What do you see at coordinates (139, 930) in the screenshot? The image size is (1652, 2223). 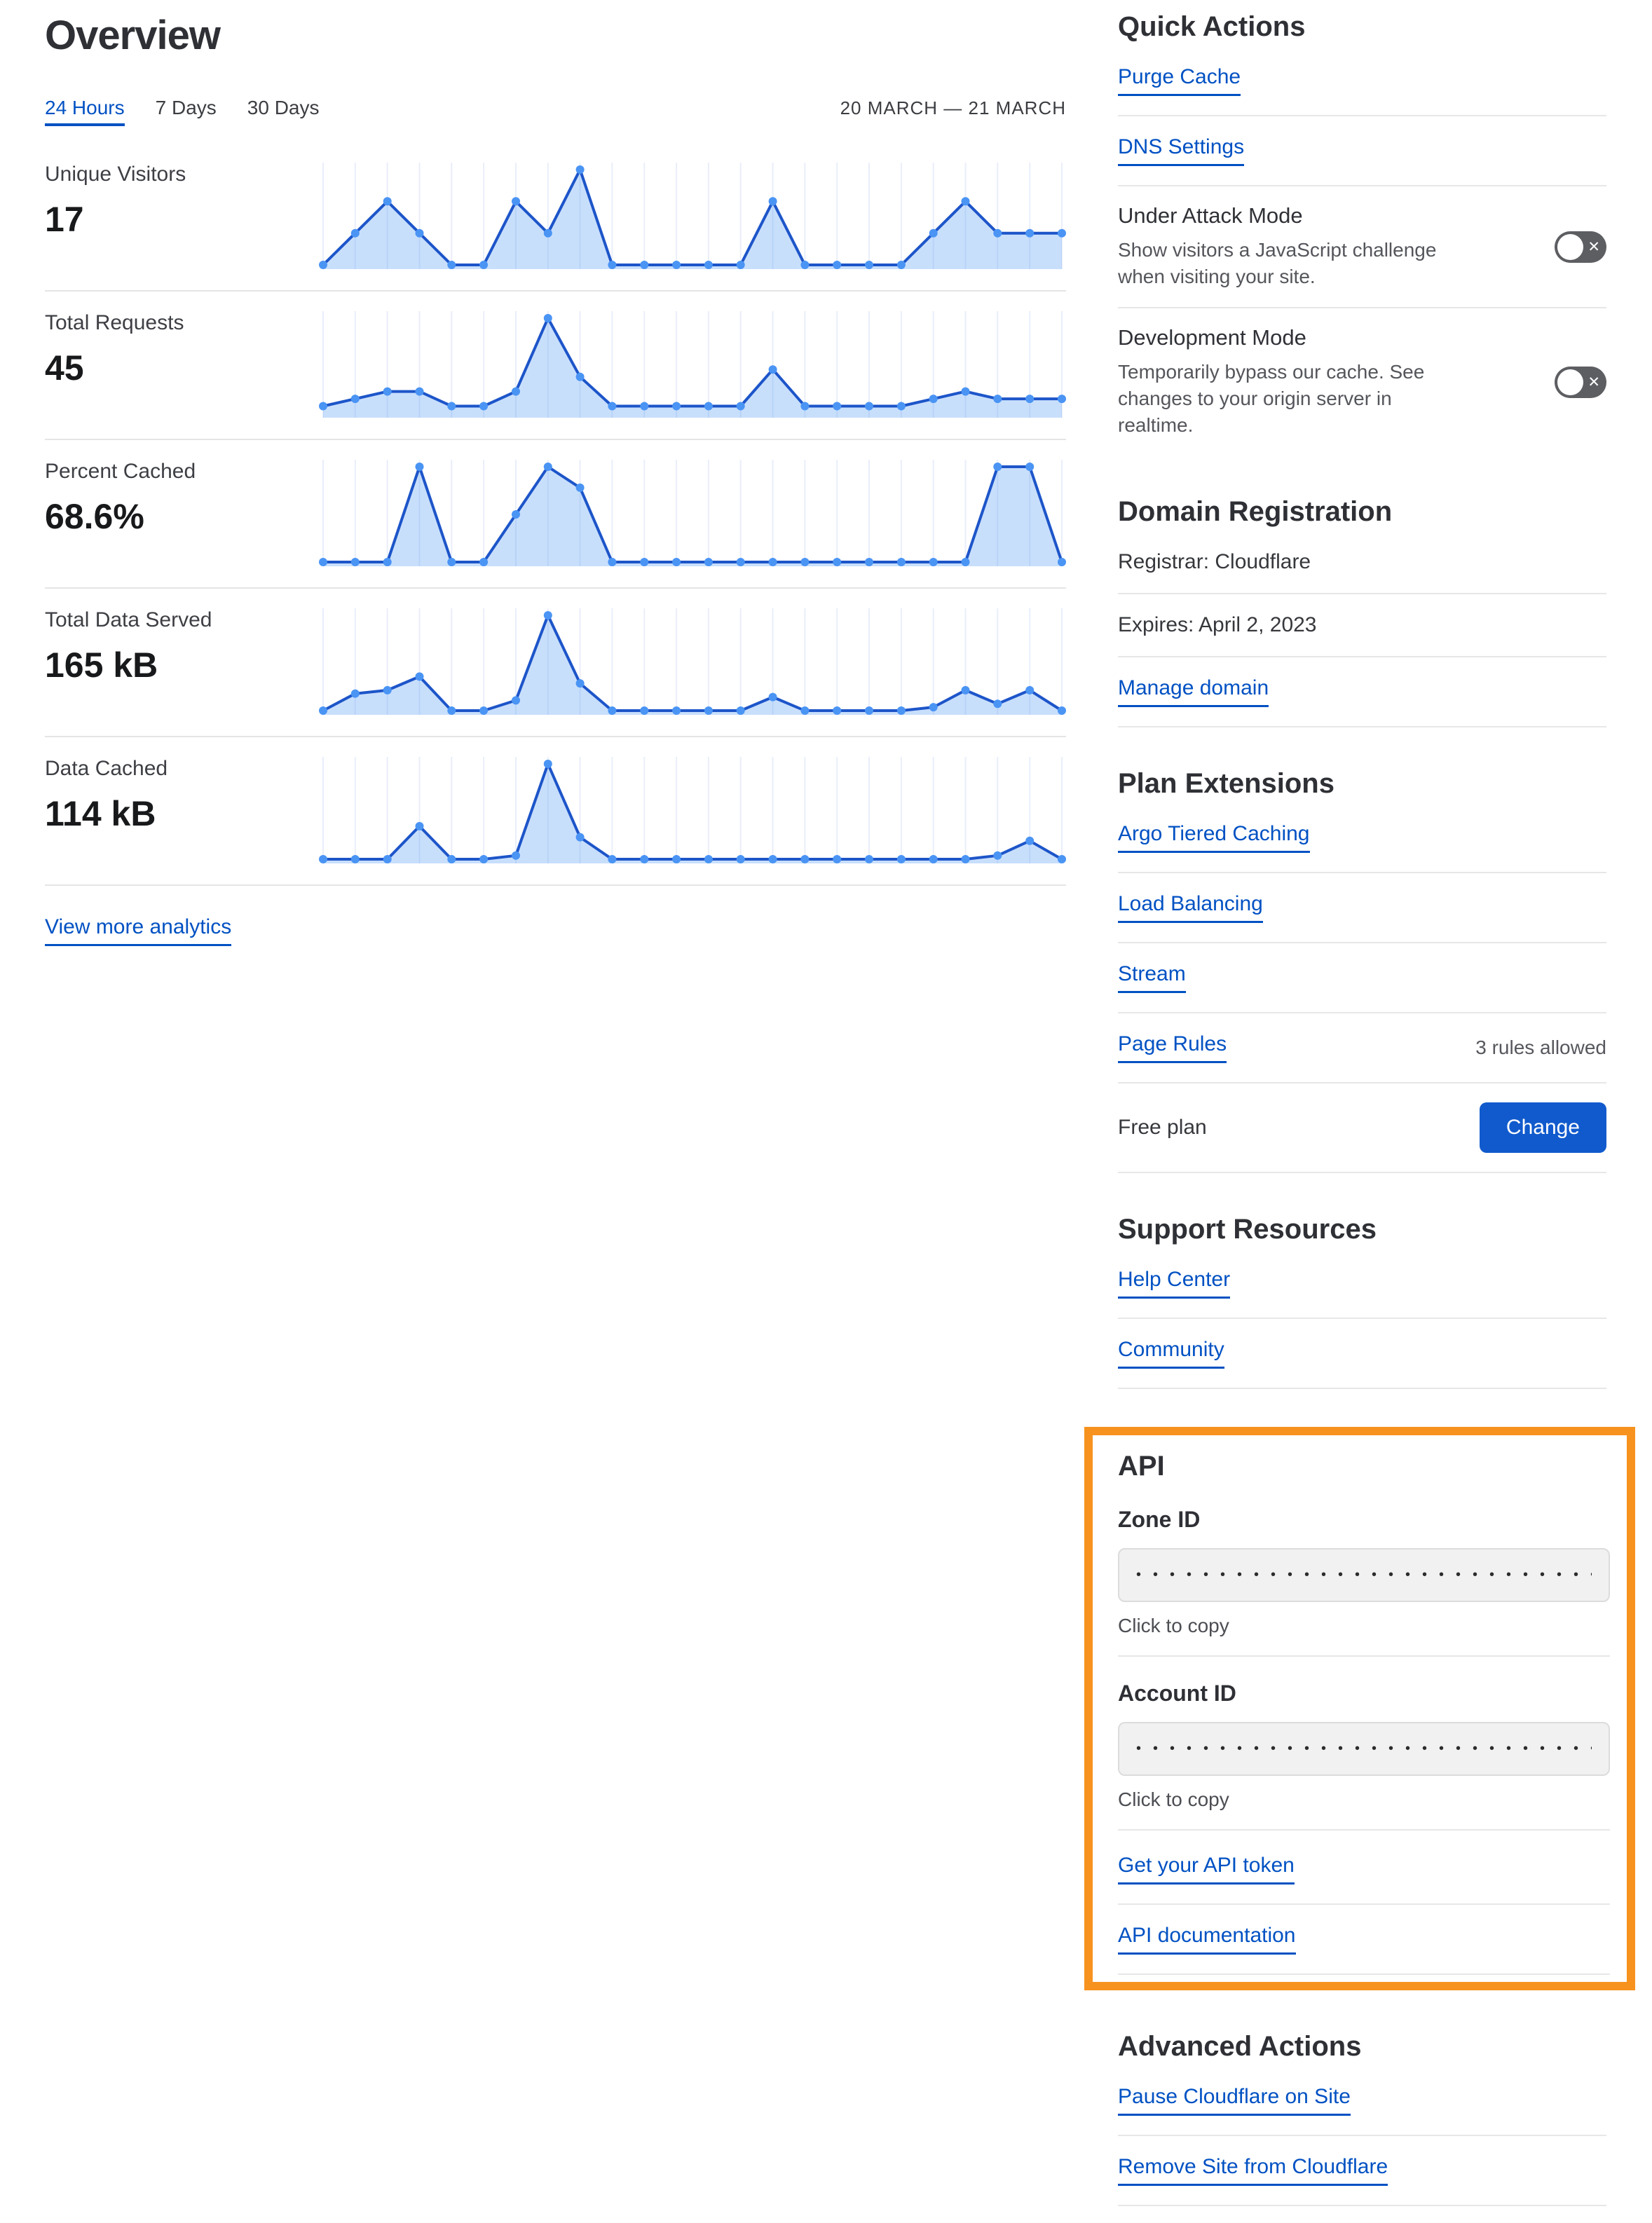 I see `link-view-more-analytics: View more analytics` at bounding box center [139, 930].